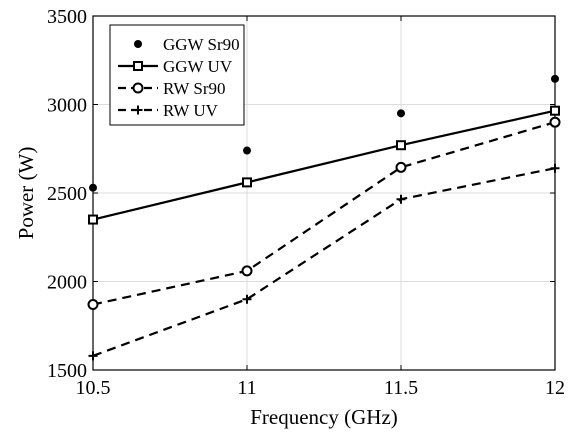 The height and width of the screenshot is (436, 575). I want to click on legend-item: RW Sr90, so click(172, 88).